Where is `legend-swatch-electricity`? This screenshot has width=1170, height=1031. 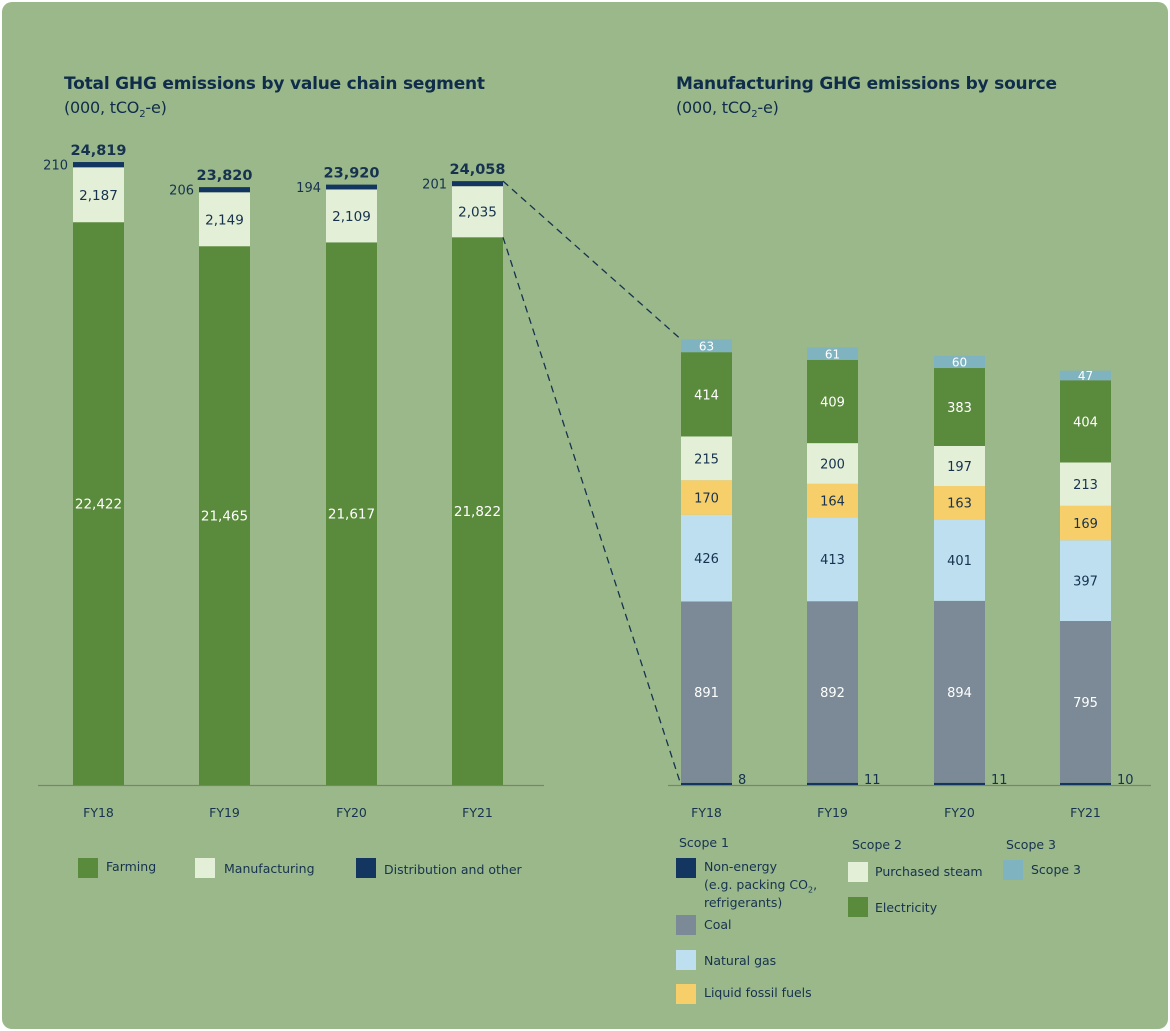
legend-swatch-electricity is located at coordinates (858, 907).